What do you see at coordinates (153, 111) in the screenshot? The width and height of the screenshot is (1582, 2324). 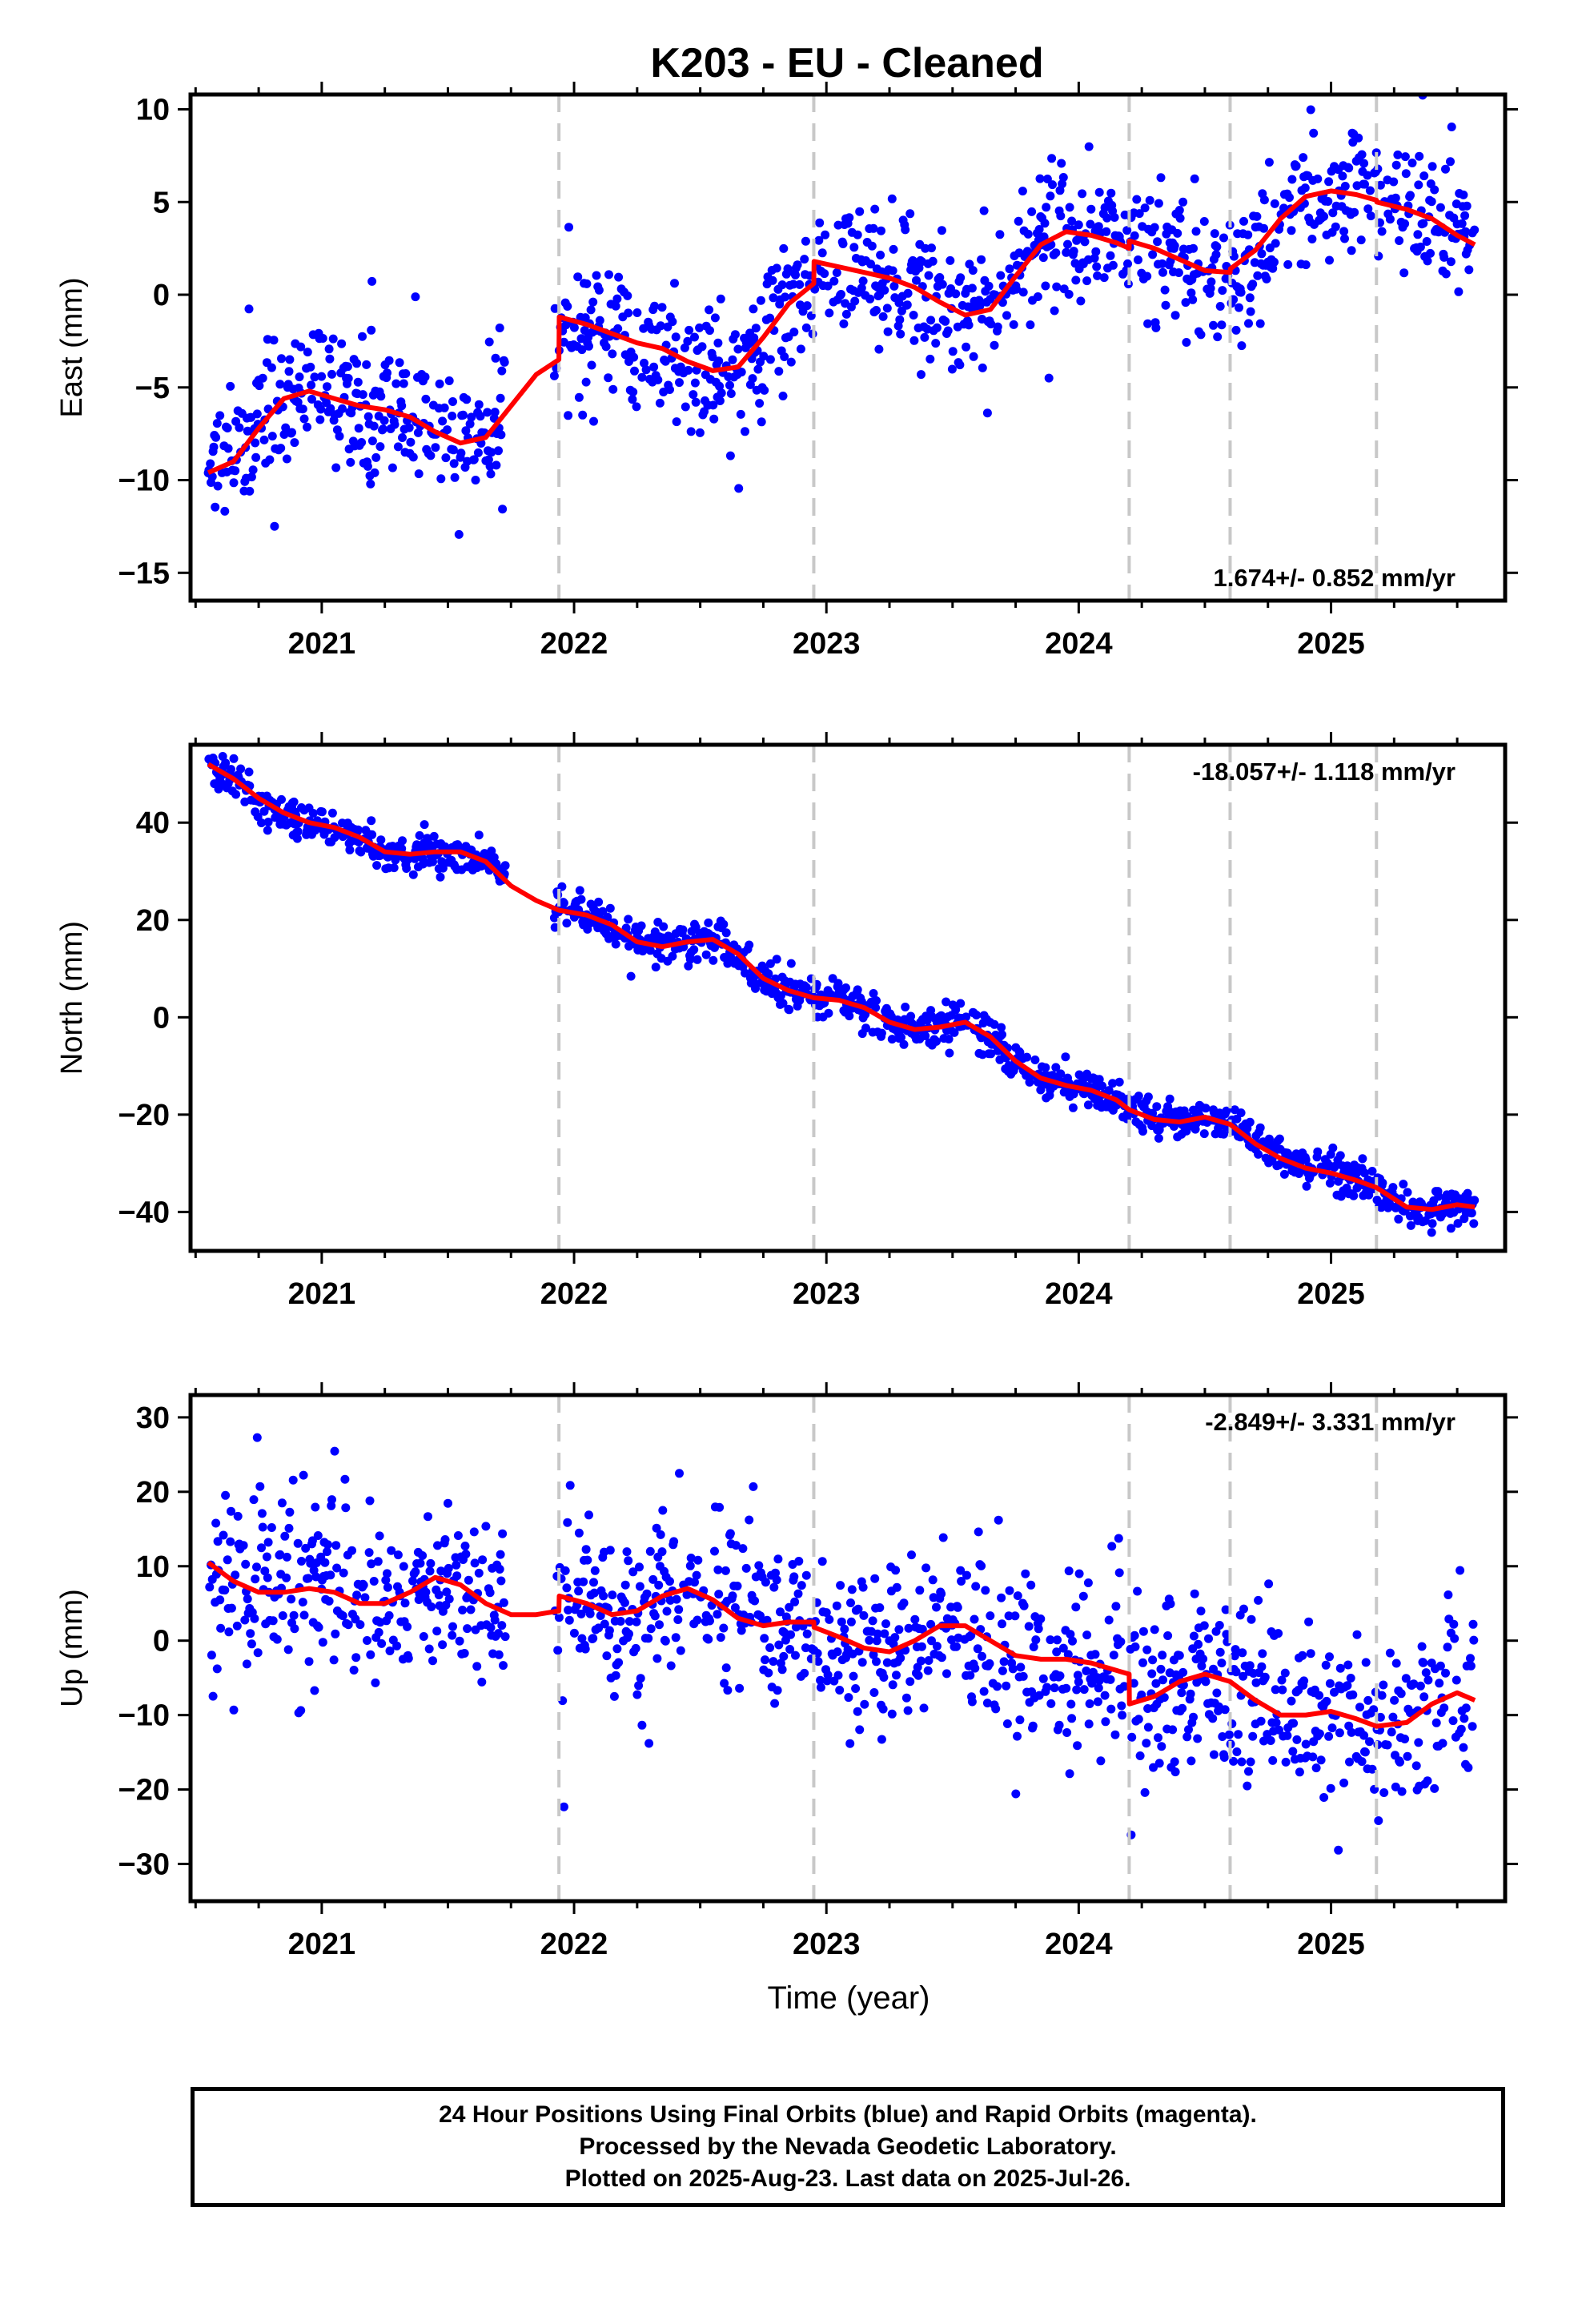 I see `y-tick-label: 10` at bounding box center [153, 111].